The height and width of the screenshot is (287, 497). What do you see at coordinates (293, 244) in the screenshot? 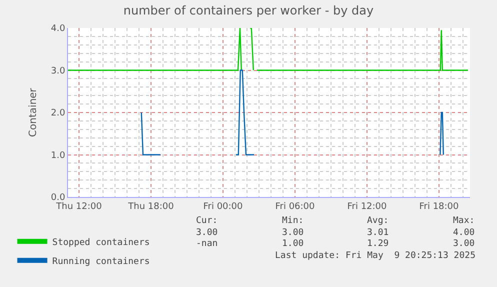
I see `text: 1.00` at bounding box center [293, 244].